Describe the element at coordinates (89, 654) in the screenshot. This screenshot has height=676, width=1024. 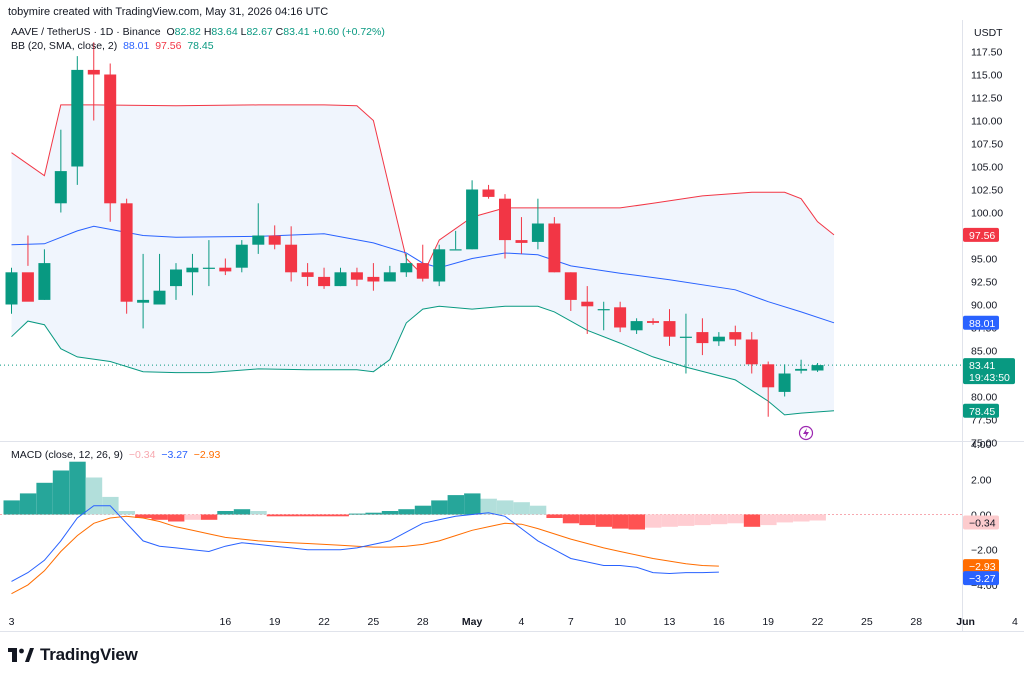
I see `tradingview-logo-text: TradingView` at that location.